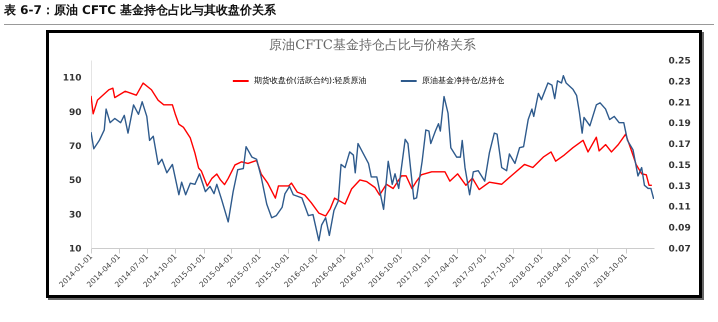 This screenshot has width=718, height=322. Describe the element at coordinates (679, 61) in the screenshot. I see `y2-tick-label: 0.25` at that location.